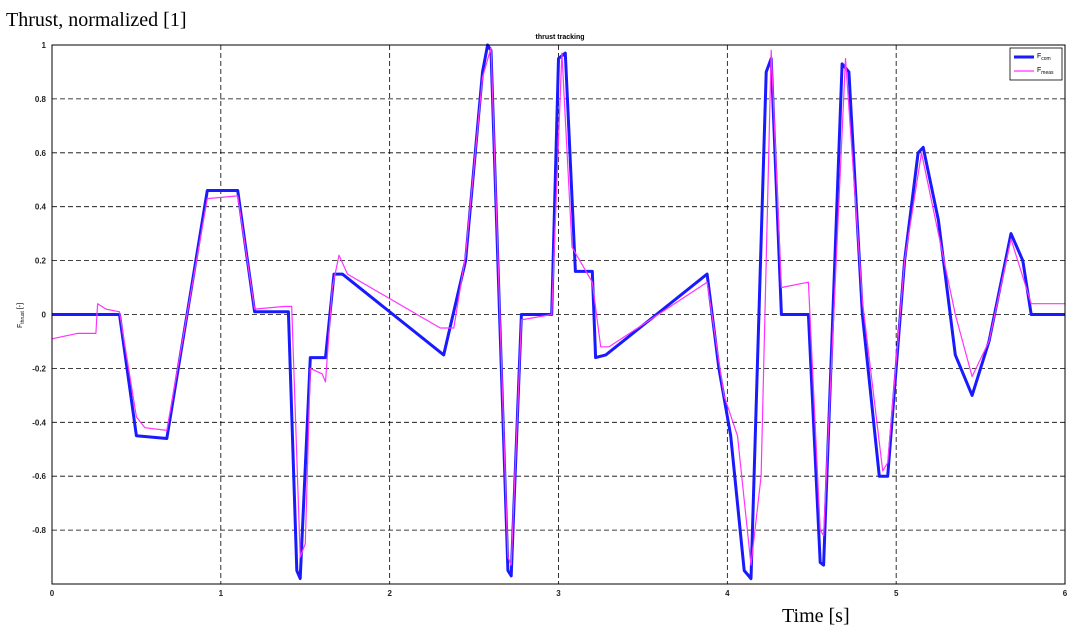  I want to click on y-tick-label: 0.8, so click(41, 99).